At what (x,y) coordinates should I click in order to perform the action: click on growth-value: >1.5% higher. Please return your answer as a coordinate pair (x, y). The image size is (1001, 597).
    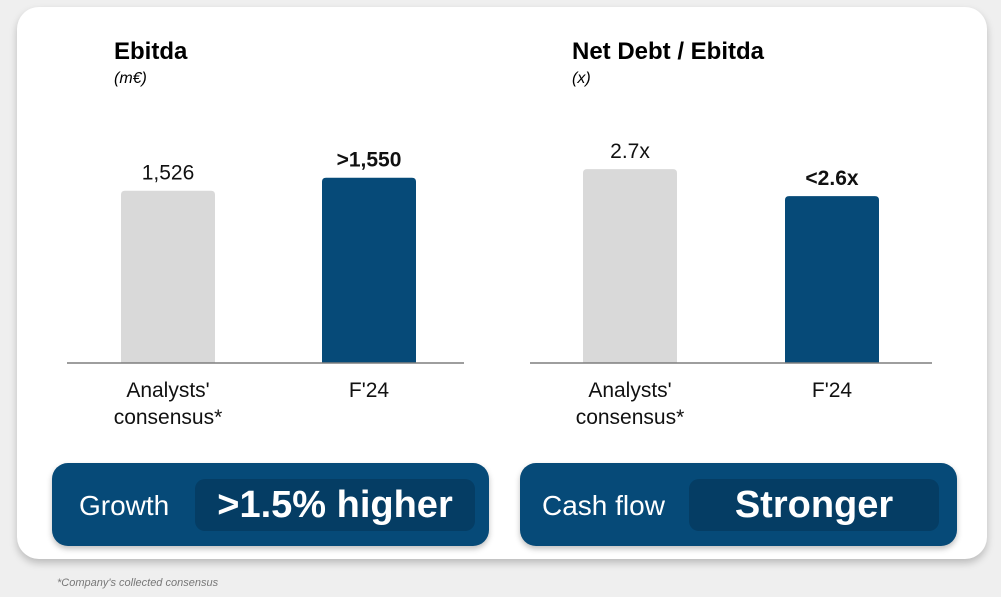
    Looking at the image, I should click on (335, 505).